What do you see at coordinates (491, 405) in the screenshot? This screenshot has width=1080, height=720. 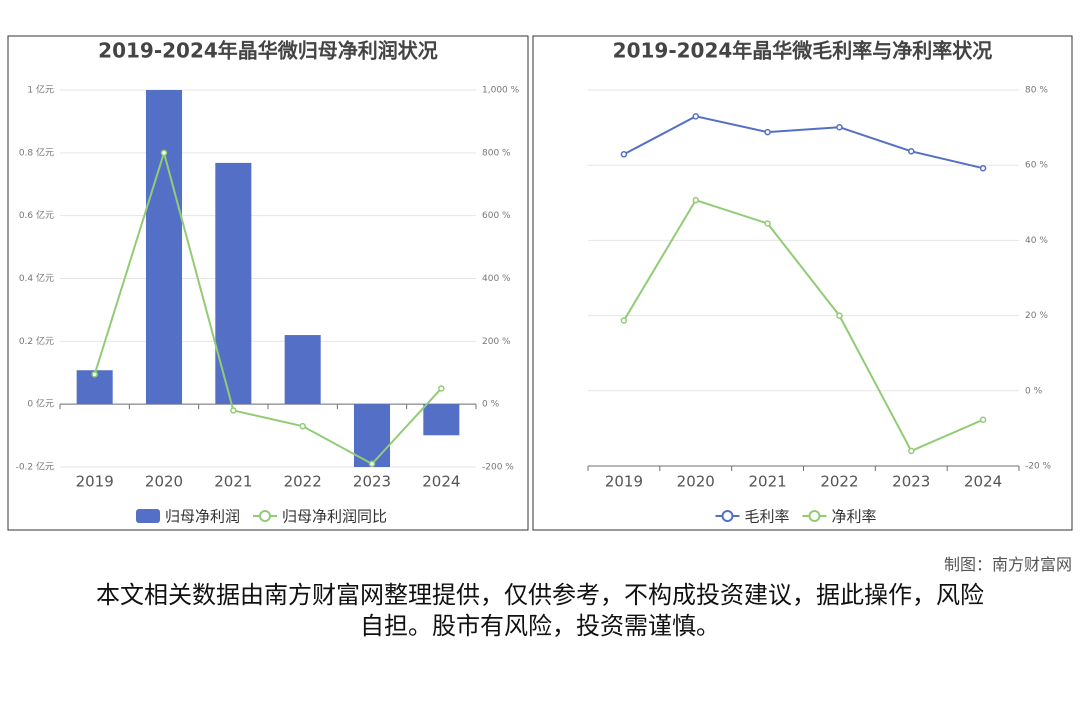 I see `y2-tick-label: 0 %` at bounding box center [491, 405].